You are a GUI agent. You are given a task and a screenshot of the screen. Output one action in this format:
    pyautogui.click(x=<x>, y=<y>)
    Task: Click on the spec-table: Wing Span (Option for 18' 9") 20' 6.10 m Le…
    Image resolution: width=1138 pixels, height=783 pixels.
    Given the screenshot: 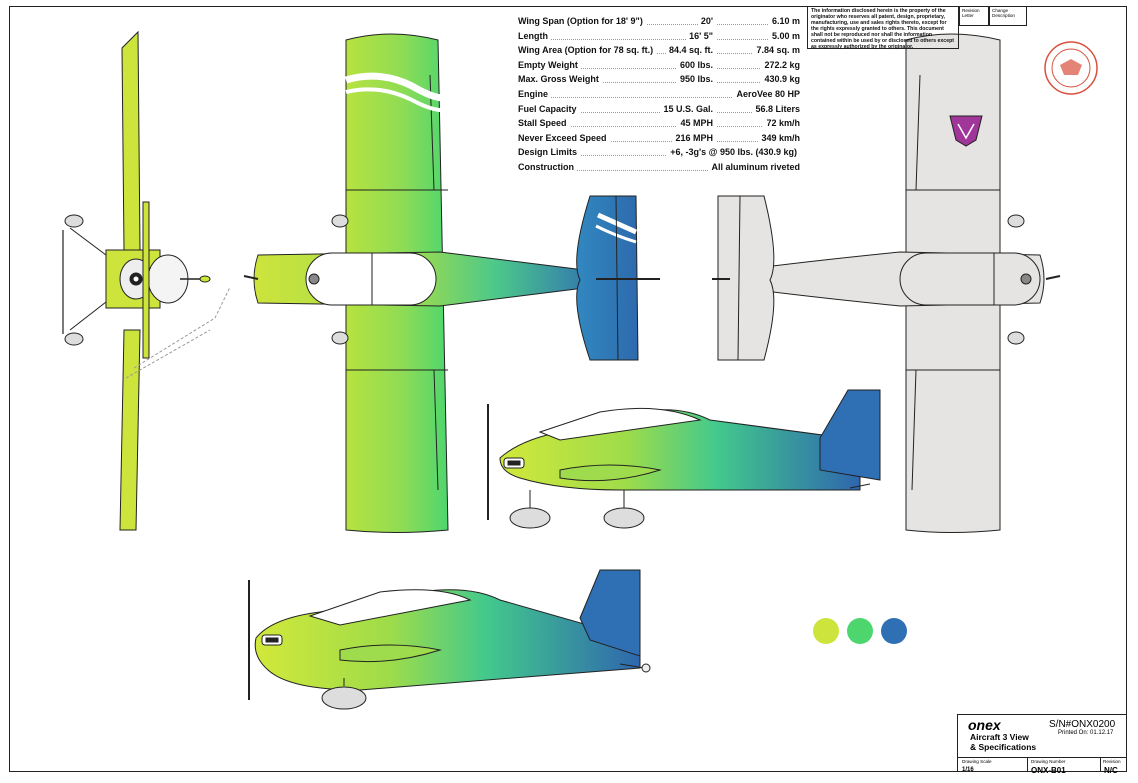 What is the action you would take?
    pyautogui.click(x=659, y=94)
    